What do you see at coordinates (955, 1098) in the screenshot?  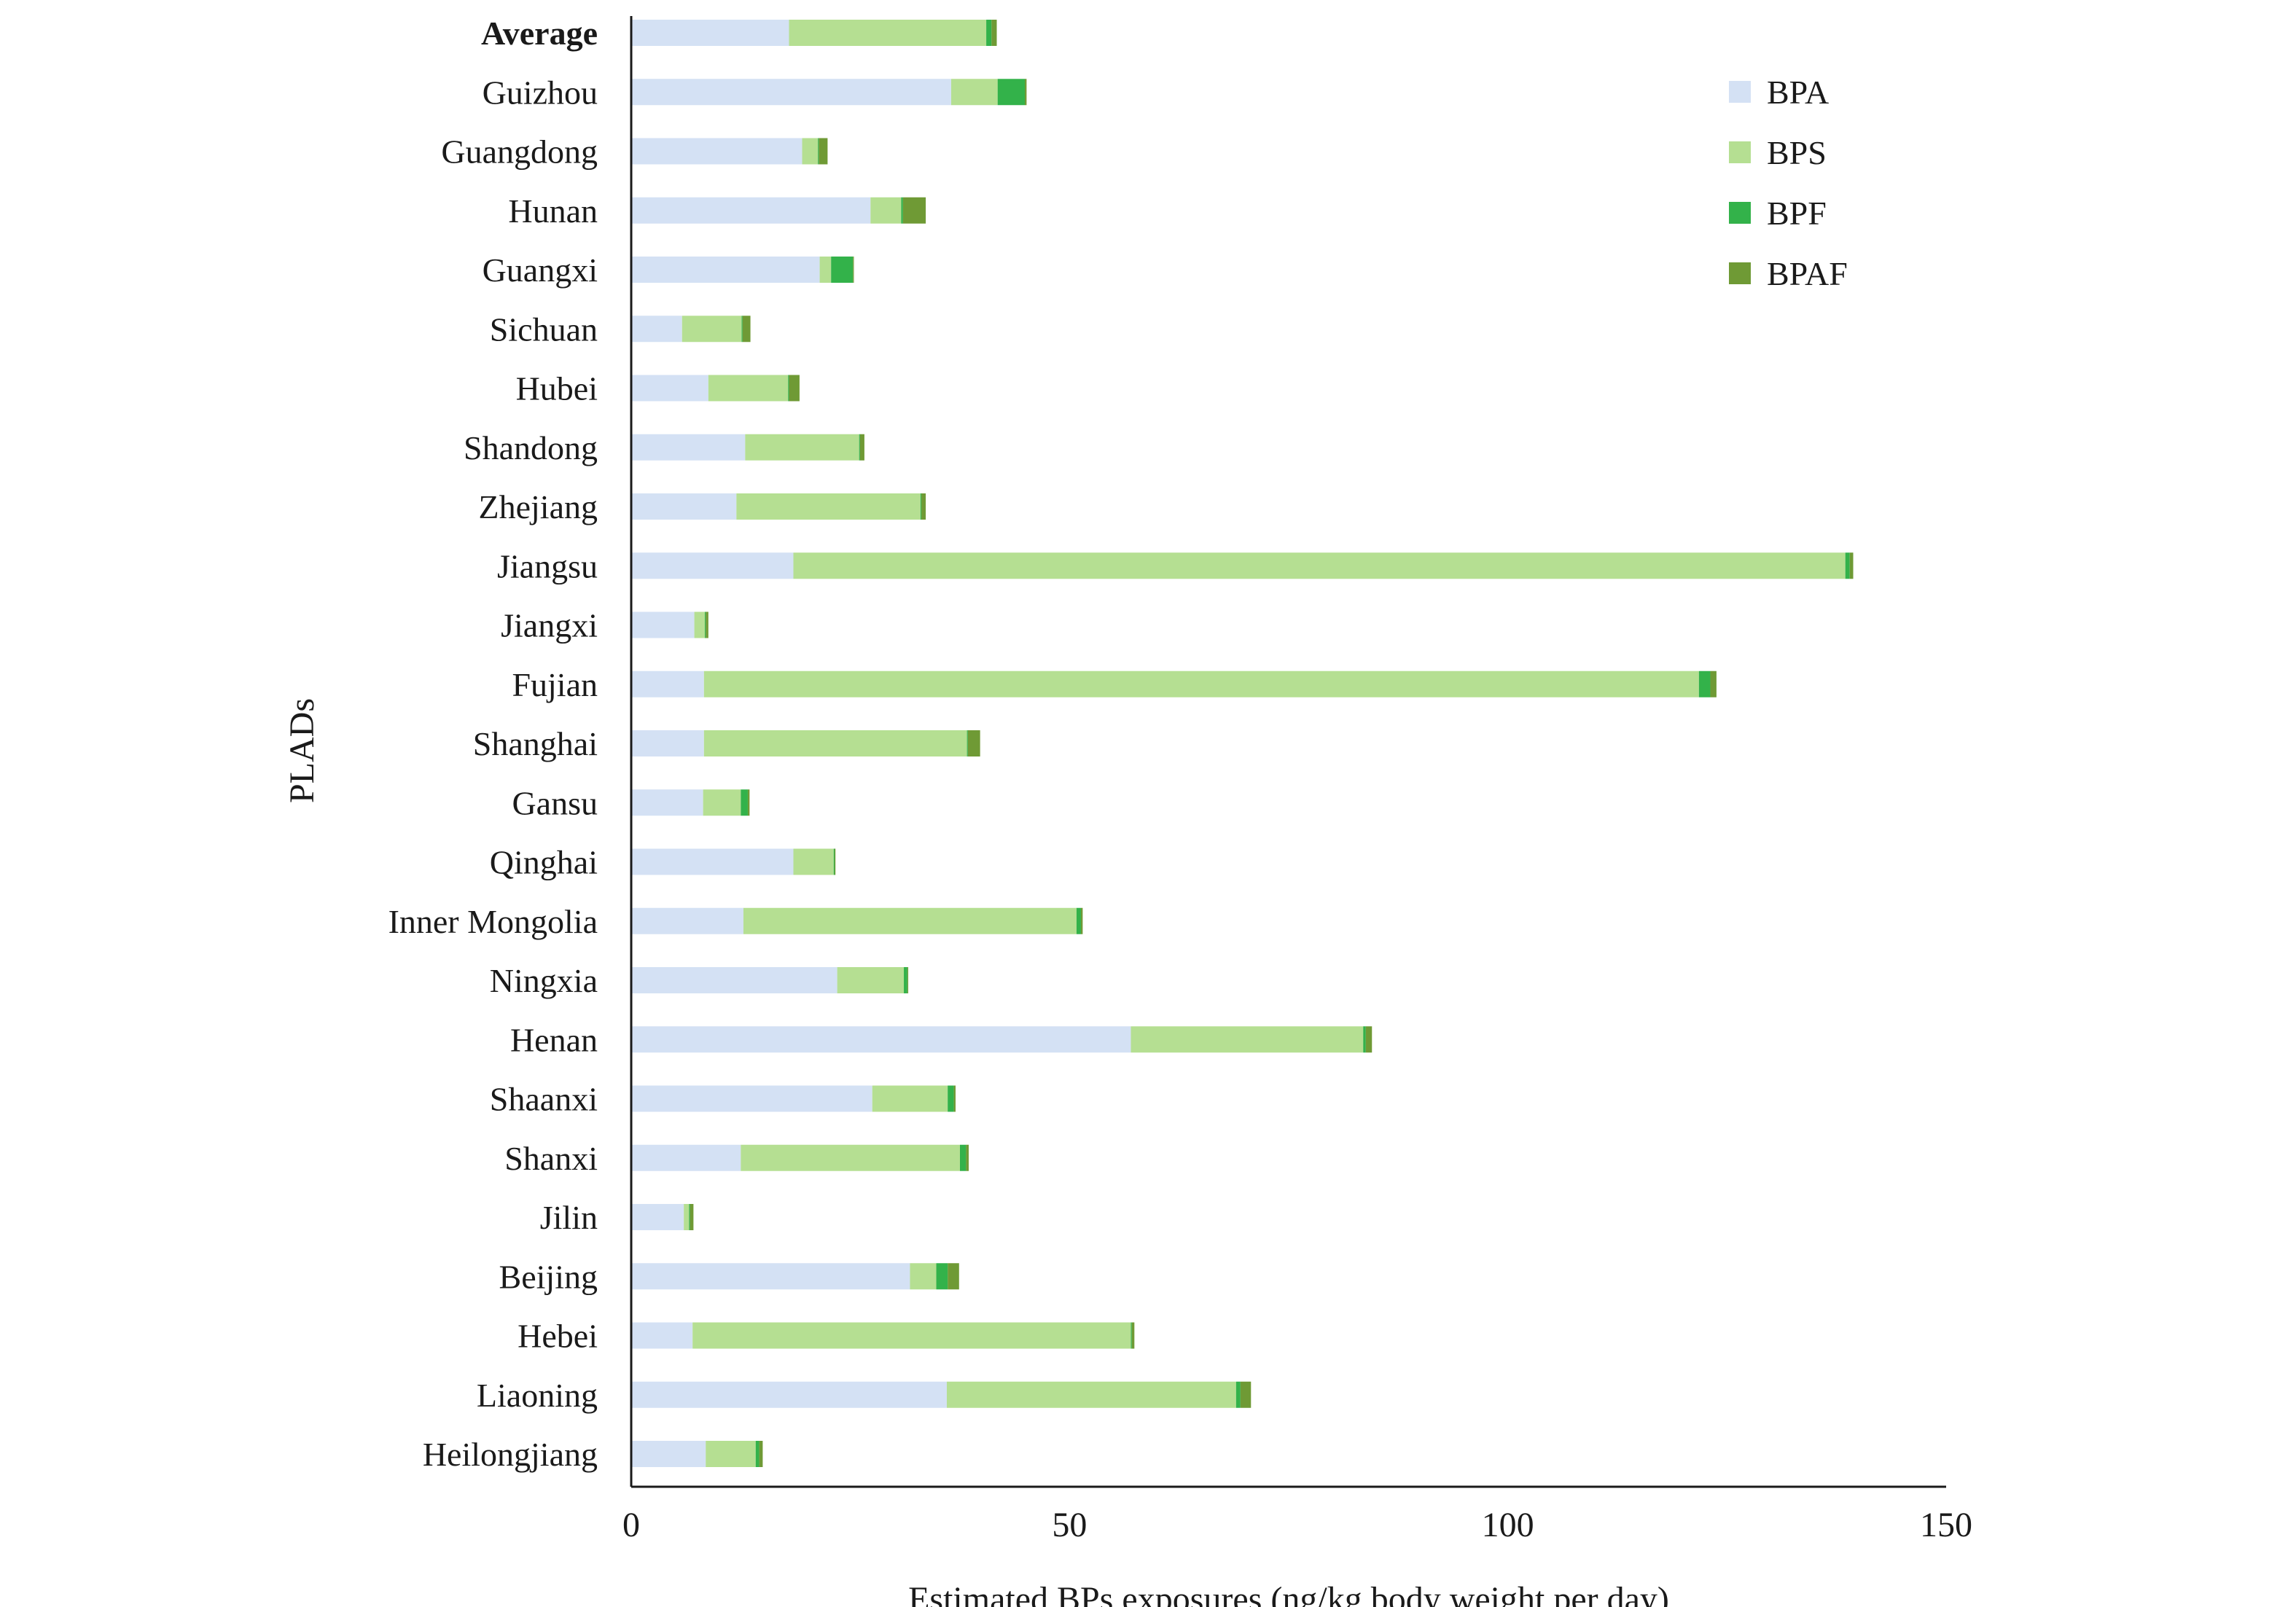 I see `bar-shaanxi-bpaf` at bounding box center [955, 1098].